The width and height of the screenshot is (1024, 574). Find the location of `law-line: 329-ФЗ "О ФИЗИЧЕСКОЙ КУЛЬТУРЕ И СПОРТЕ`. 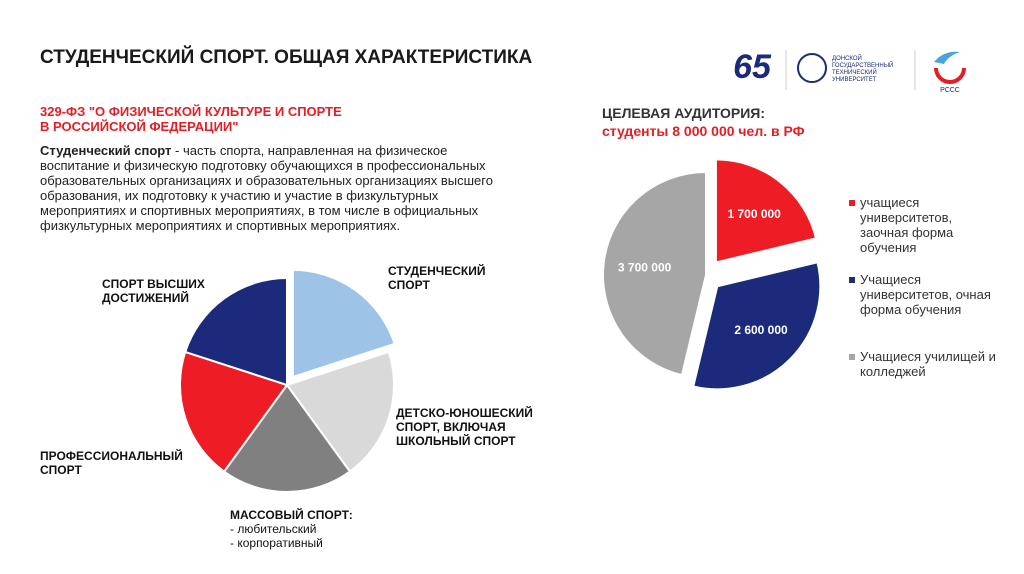

law-line: 329-ФЗ "О ФИЗИЧЕСКОЙ КУЛЬТУРЕ И СПОРТЕ is located at coordinates (191, 111).